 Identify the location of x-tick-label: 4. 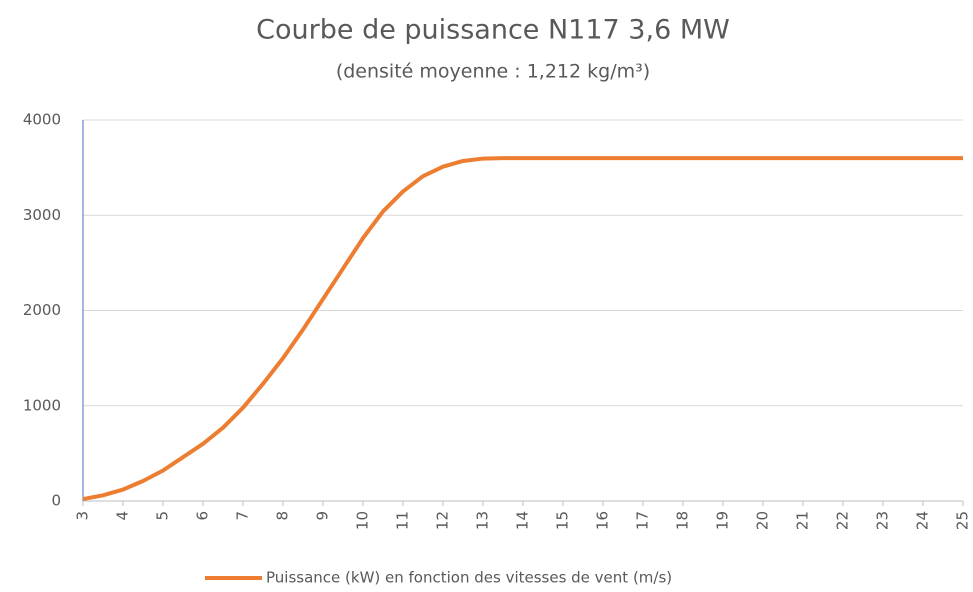
(123, 516).